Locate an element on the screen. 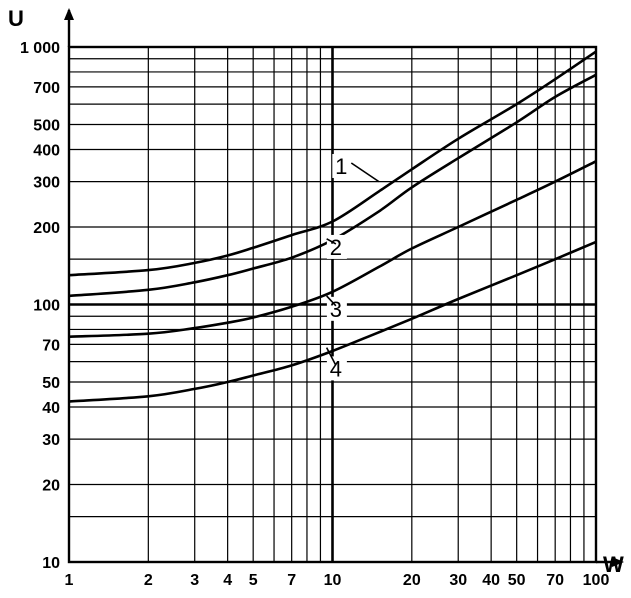 Image resolution: width=631 pixels, height=598 pixels. curve-label-4: 4 is located at coordinates (336, 368).